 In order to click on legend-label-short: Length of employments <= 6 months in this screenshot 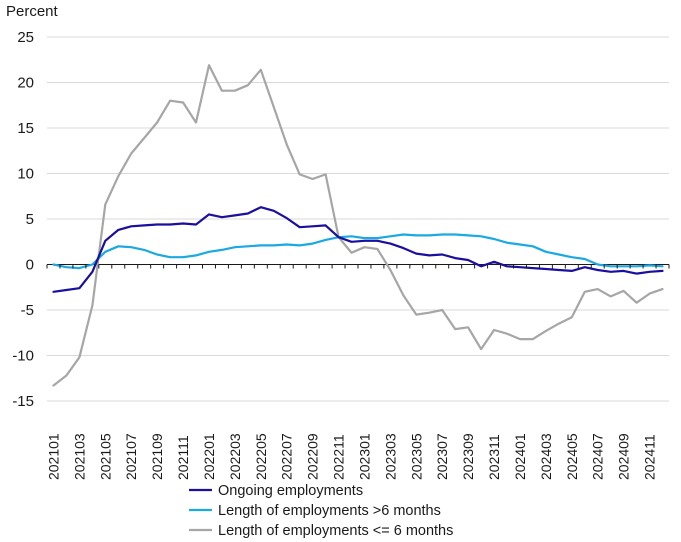, I will do `click(335, 531)`.